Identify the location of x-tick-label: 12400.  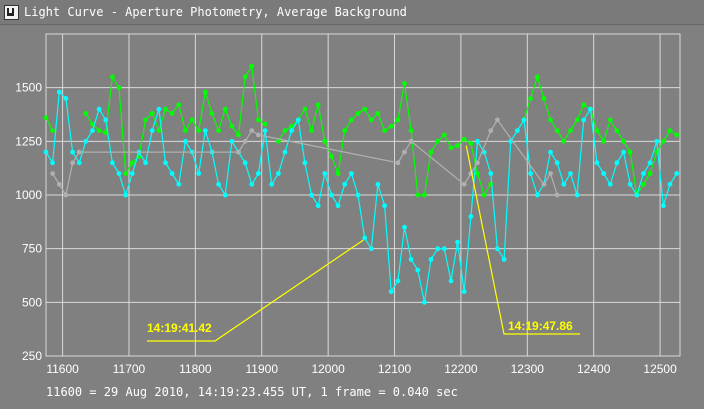
(594, 369).